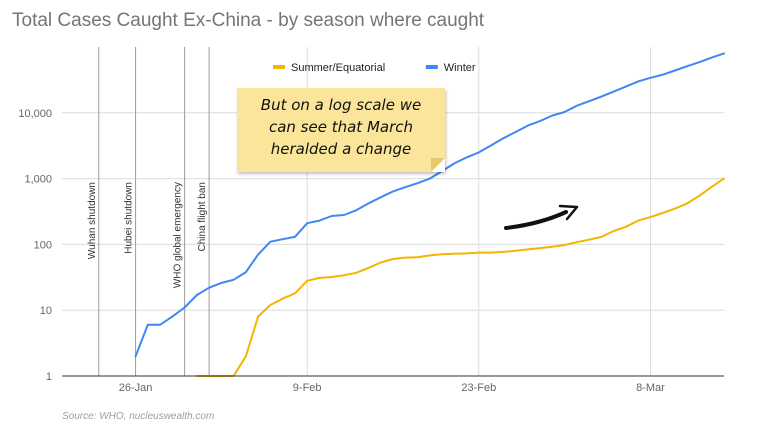 This screenshot has width=768, height=442. Describe the element at coordinates (307, 388) in the screenshot. I see `x-tick-label: 9-Feb` at that location.